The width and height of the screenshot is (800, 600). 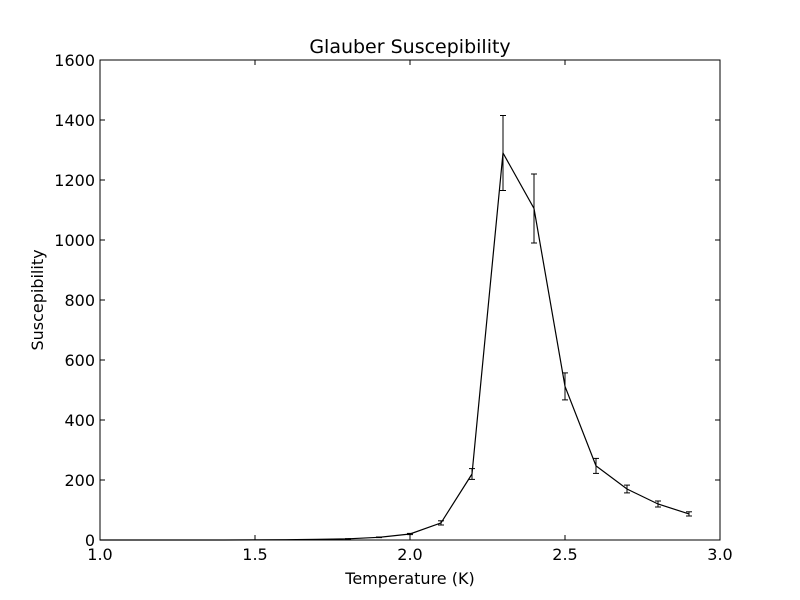 What do you see at coordinates (90, 540) in the screenshot?
I see `y-tick-label: 0` at bounding box center [90, 540].